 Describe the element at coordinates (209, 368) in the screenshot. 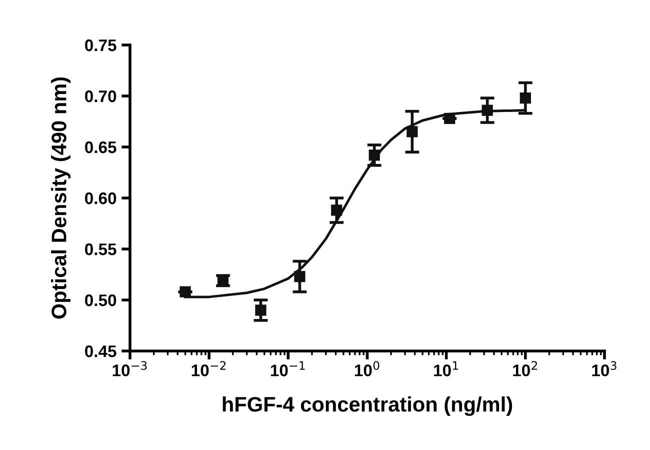

I see `x-tick-label: 10$^{−2}$` at that location.